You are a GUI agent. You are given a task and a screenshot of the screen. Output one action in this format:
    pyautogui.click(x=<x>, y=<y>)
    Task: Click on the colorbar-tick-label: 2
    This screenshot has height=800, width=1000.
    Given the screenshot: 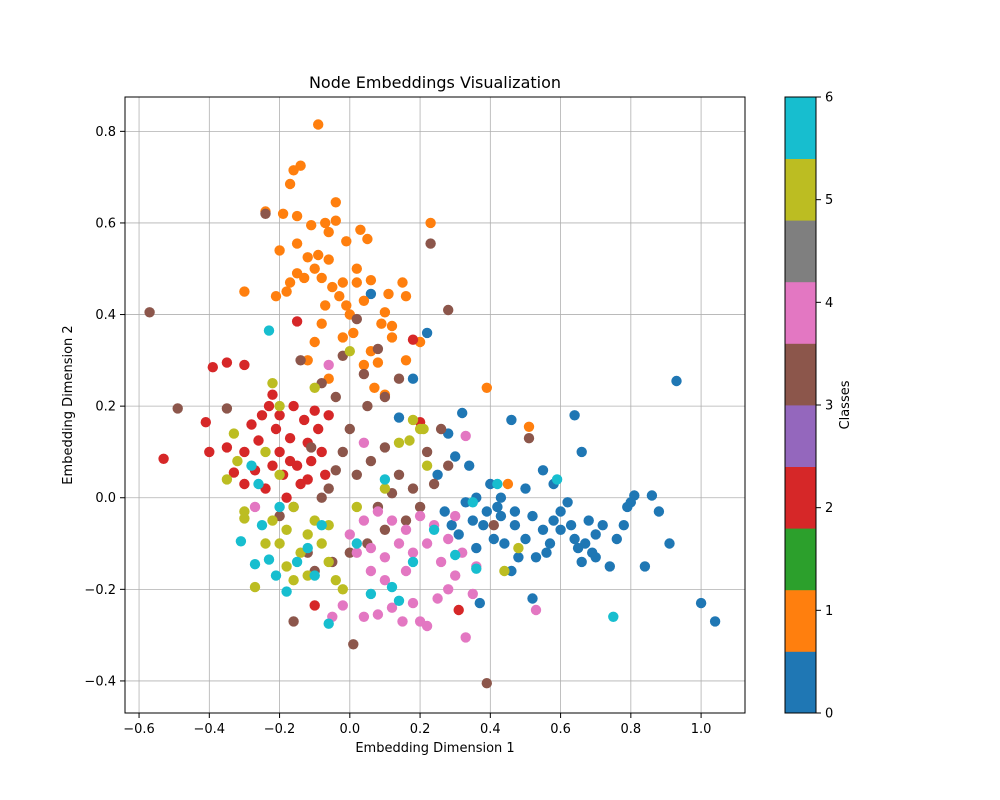 What is the action you would take?
    pyautogui.click(x=829, y=508)
    